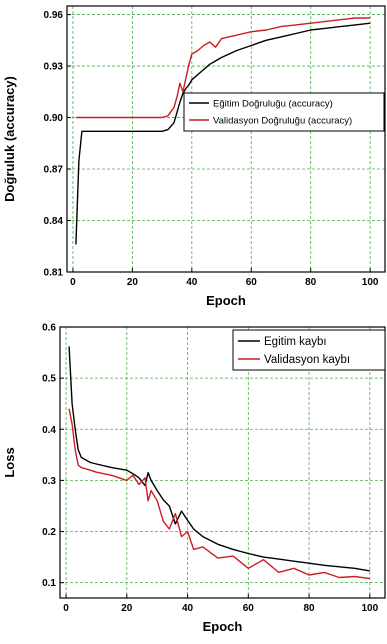 The image size is (387, 644). What do you see at coordinates (295, 342) in the screenshot?
I see `legend-label-0: Egitim kaybı` at bounding box center [295, 342].